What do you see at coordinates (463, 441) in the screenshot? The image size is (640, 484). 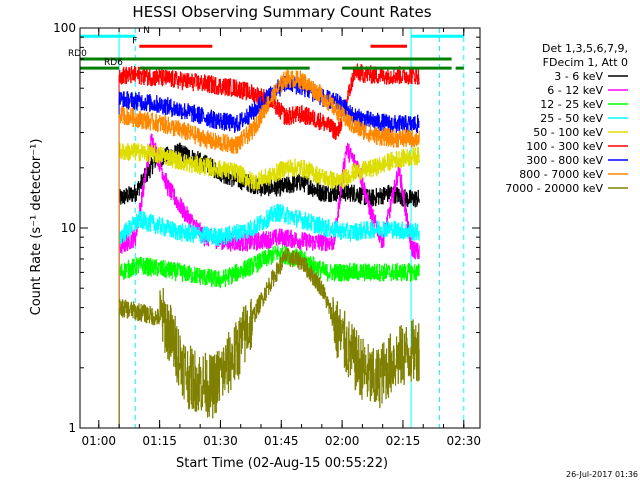 I see `x-tick-label-6: 02:30` at bounding box center [463, 441].